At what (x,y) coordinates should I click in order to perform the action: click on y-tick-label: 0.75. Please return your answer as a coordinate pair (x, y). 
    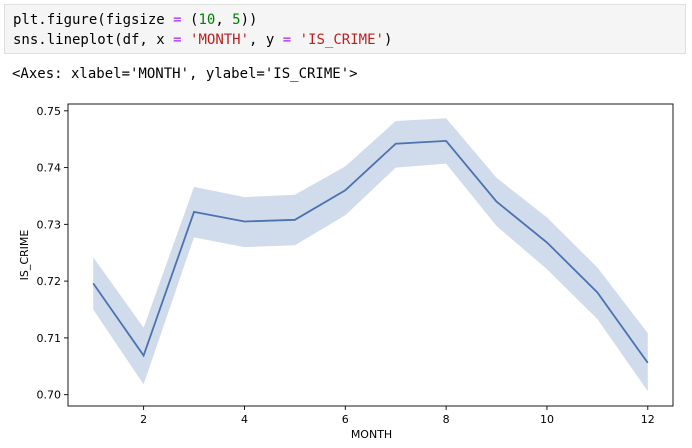
    Looking at the image, I should click on (49, 111).